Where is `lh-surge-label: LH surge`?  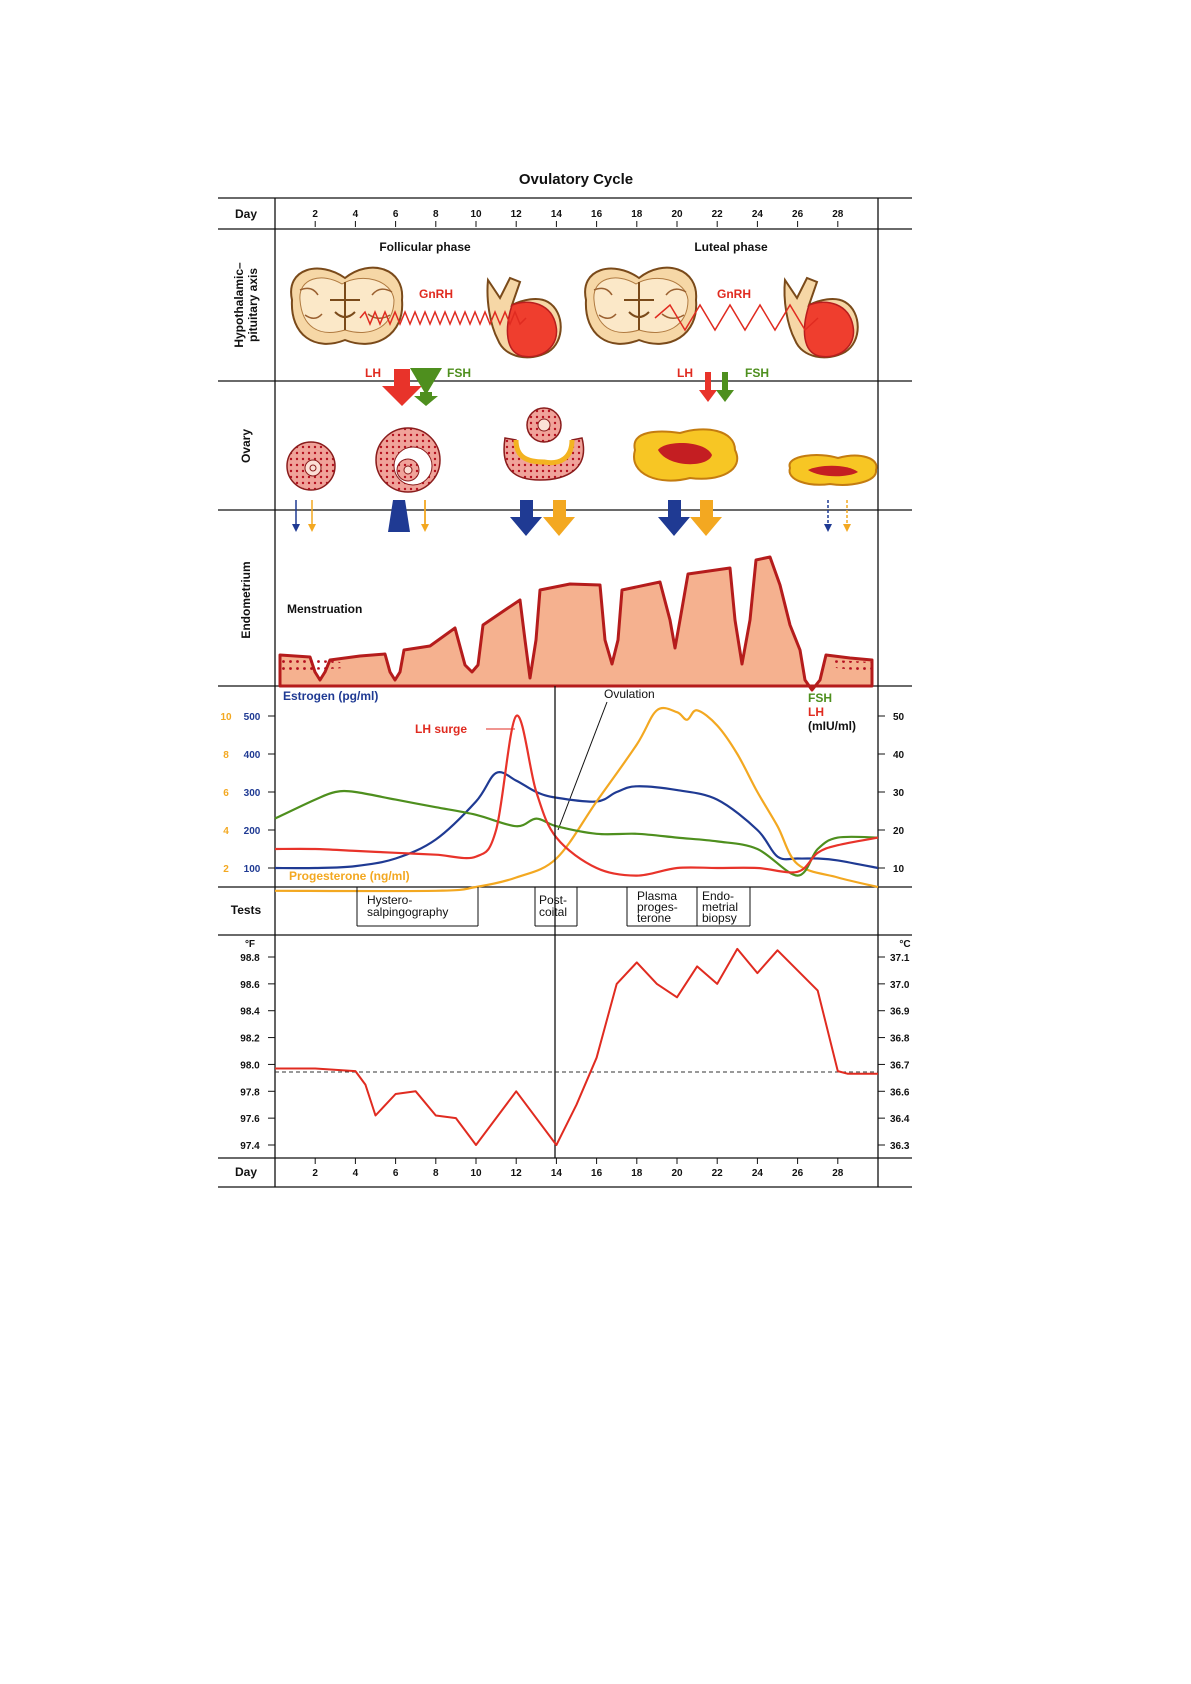 lh-surge-label: LH surge is located at coordinates (441, 729).